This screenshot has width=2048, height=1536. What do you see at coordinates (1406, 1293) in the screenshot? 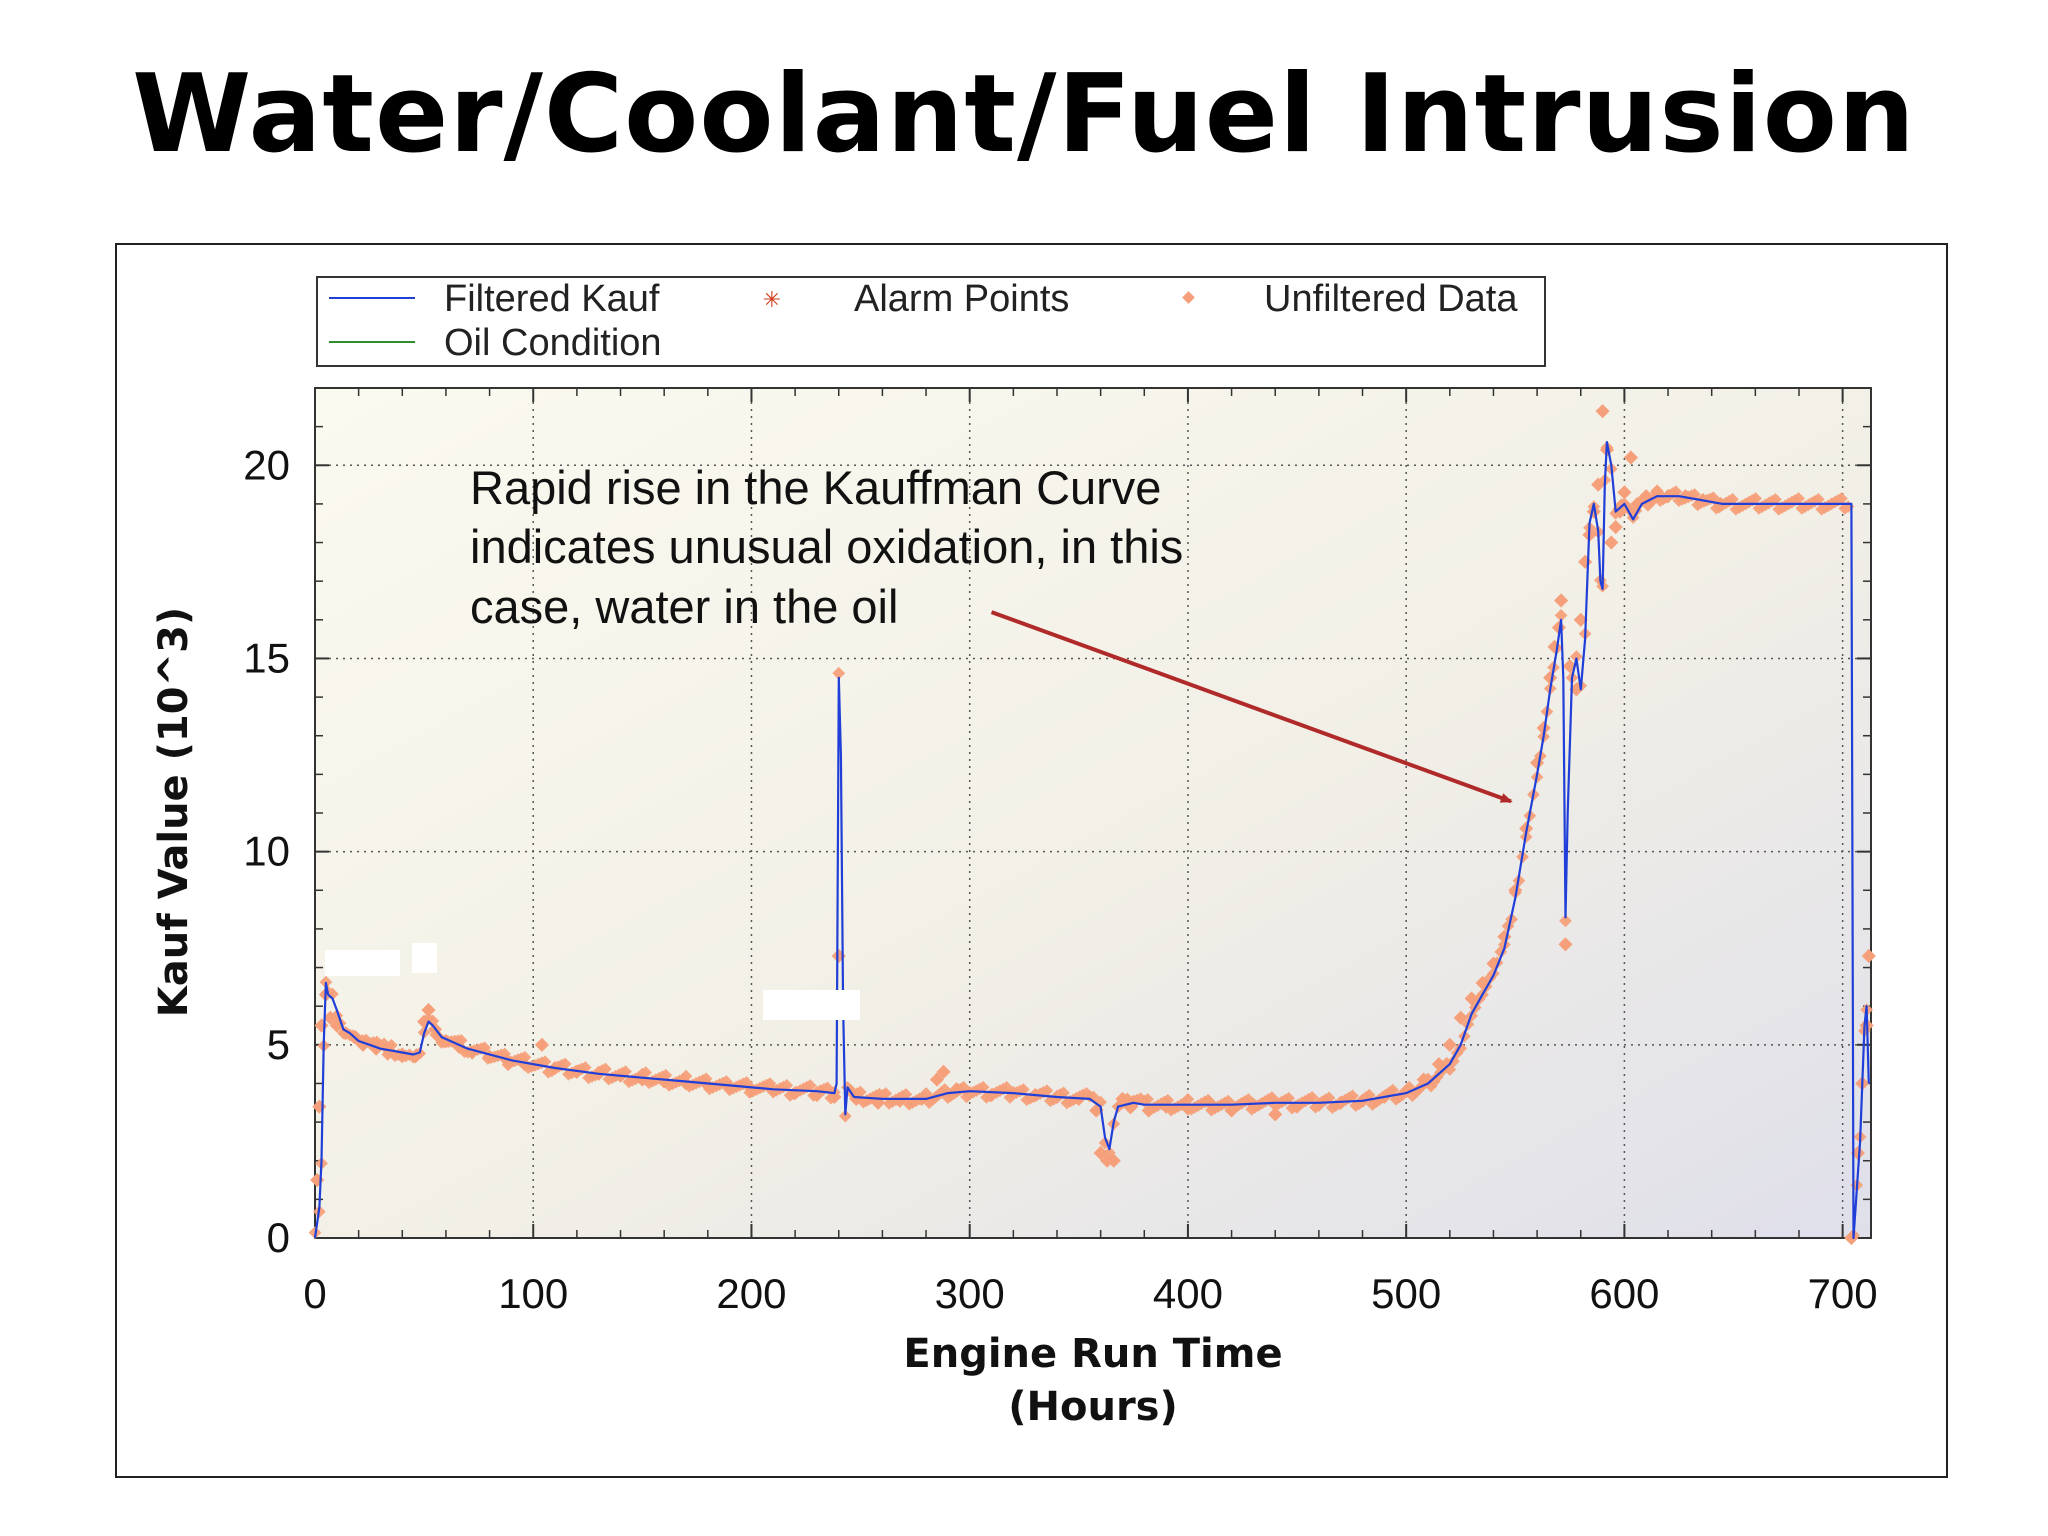
I see `x-tick-label: 500` at bounding box center [1406, 1293].